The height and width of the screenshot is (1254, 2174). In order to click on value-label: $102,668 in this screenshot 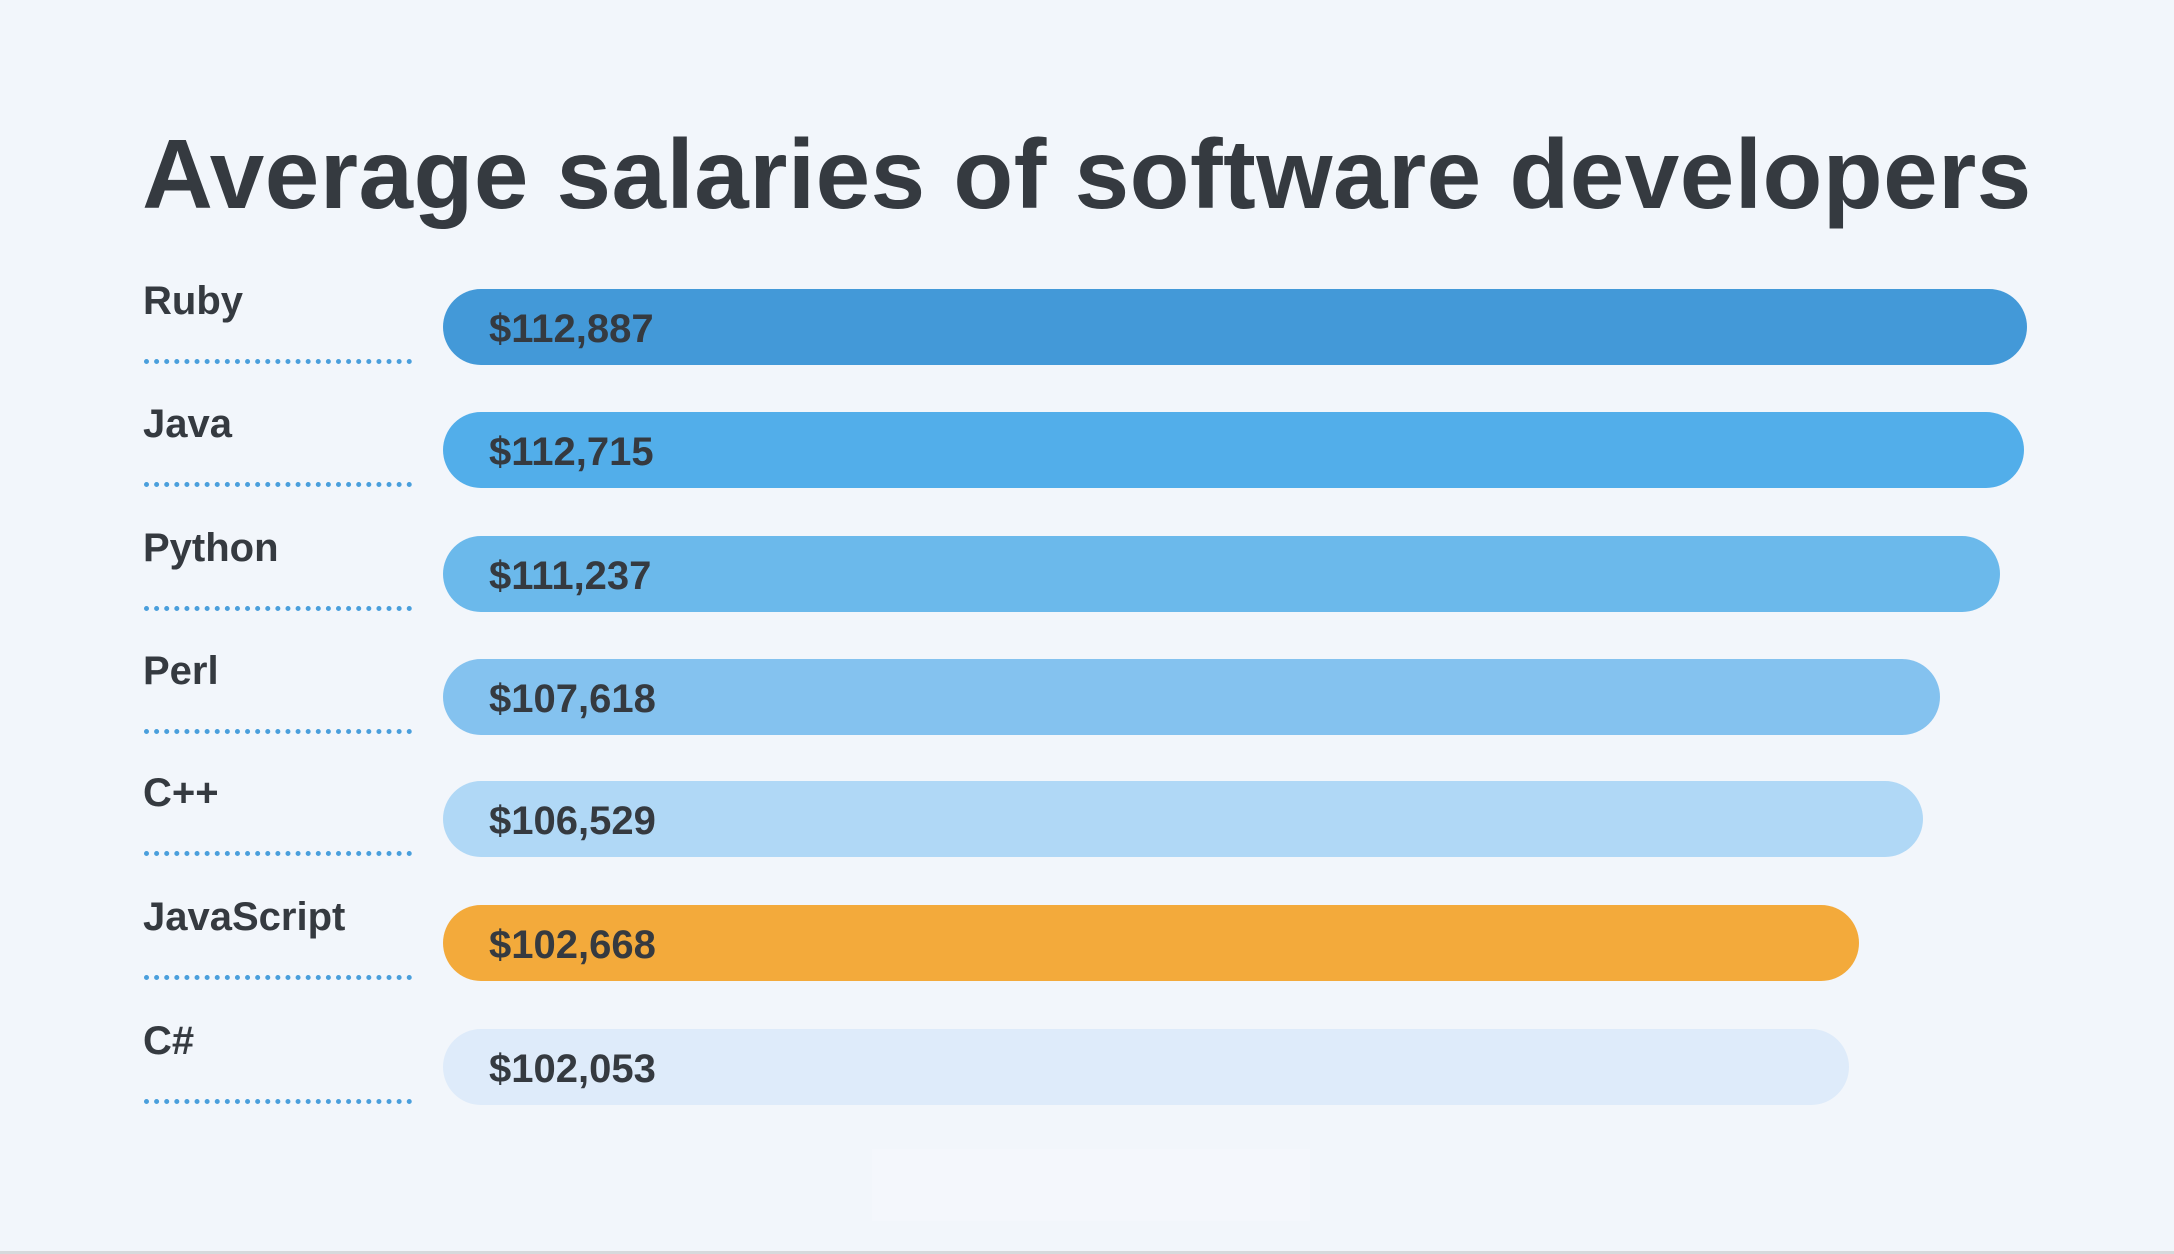, I will do `click(572, 945)`.